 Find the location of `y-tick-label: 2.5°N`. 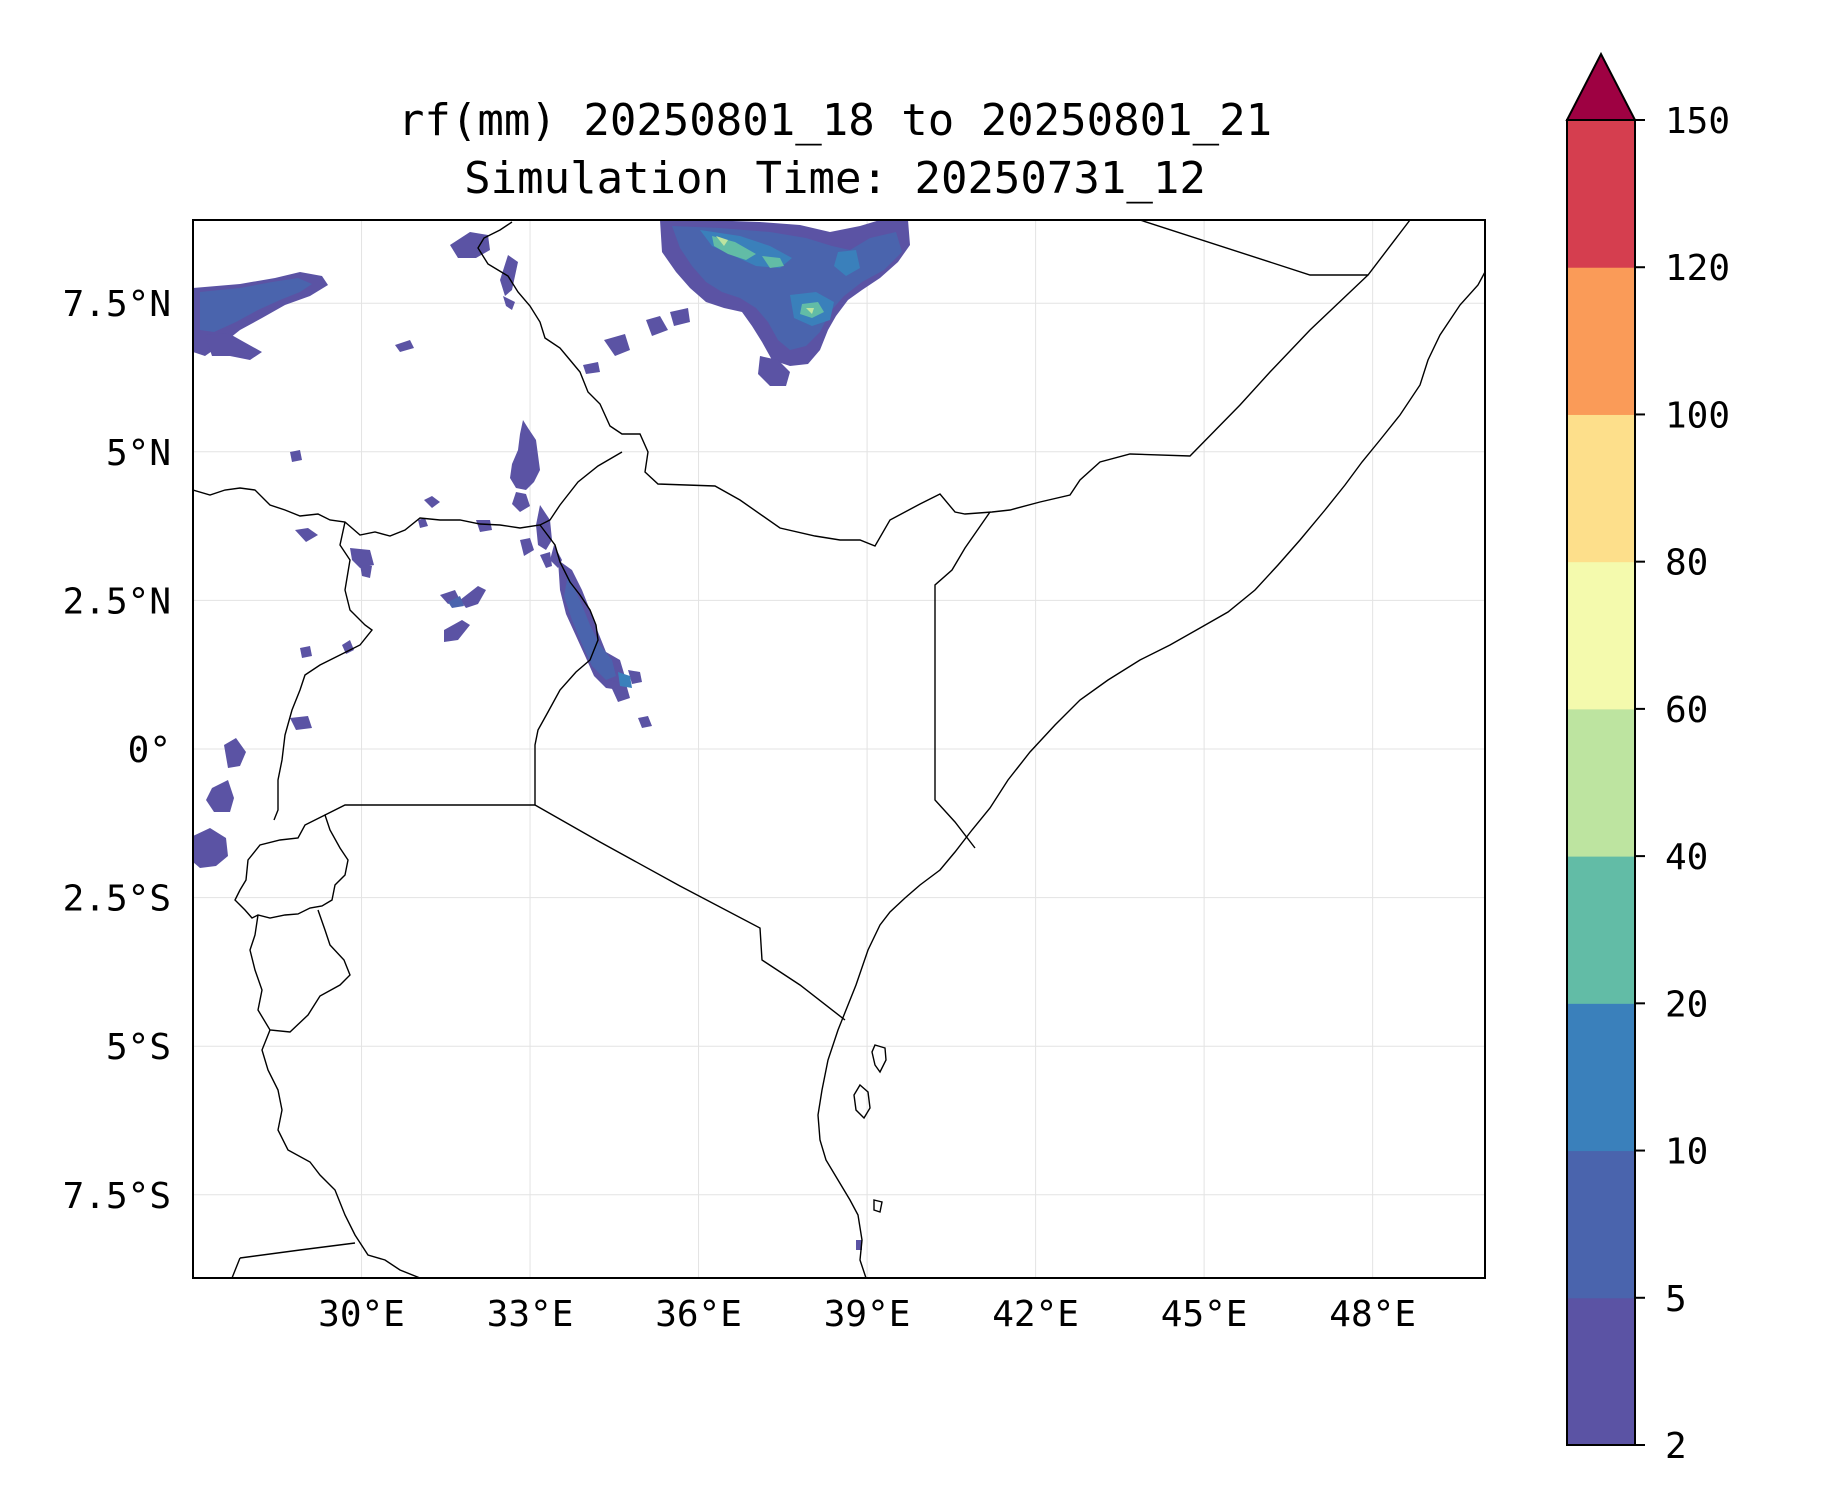

y-tick-label: 2.5°N is located at coordinates (117, 601).